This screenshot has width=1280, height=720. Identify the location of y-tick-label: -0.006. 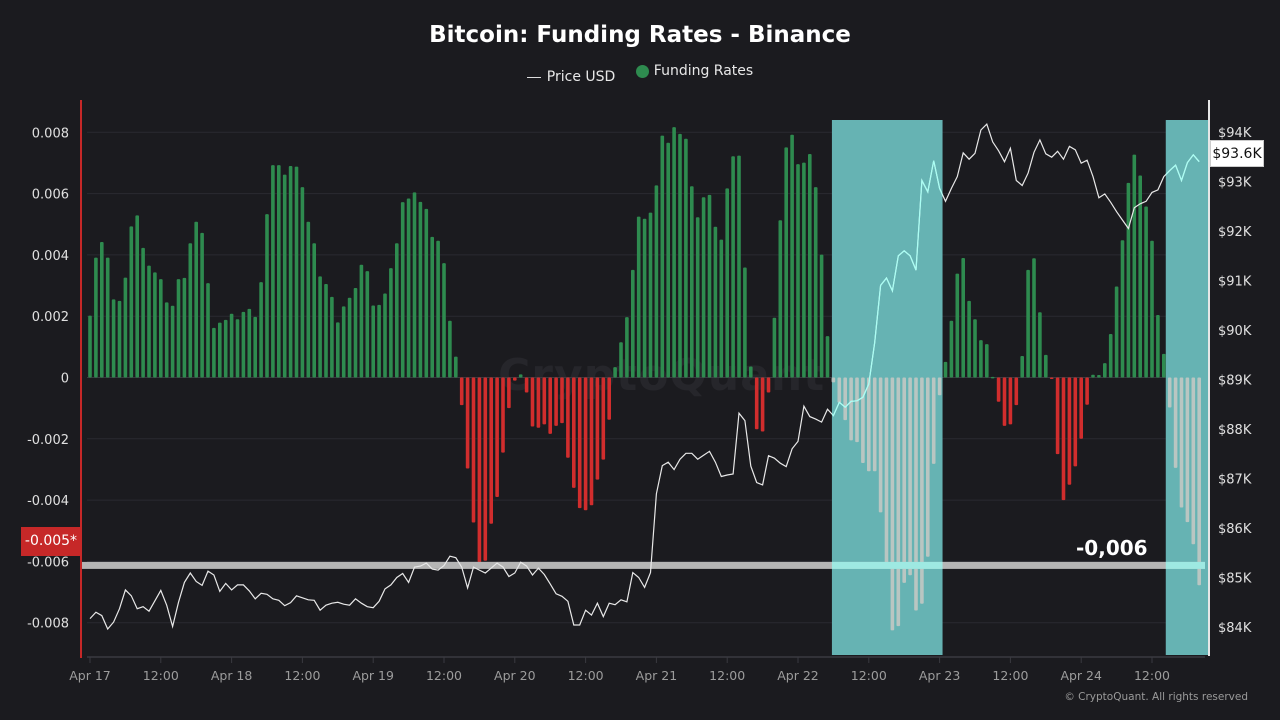
(48, 562).